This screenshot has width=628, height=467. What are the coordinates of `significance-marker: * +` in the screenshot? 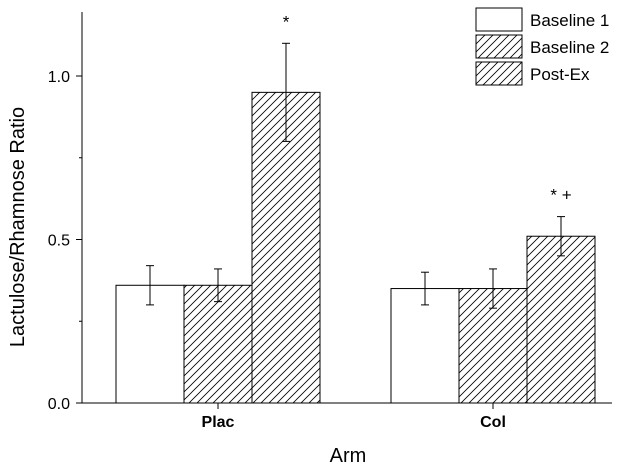 It's located at (560, 195).